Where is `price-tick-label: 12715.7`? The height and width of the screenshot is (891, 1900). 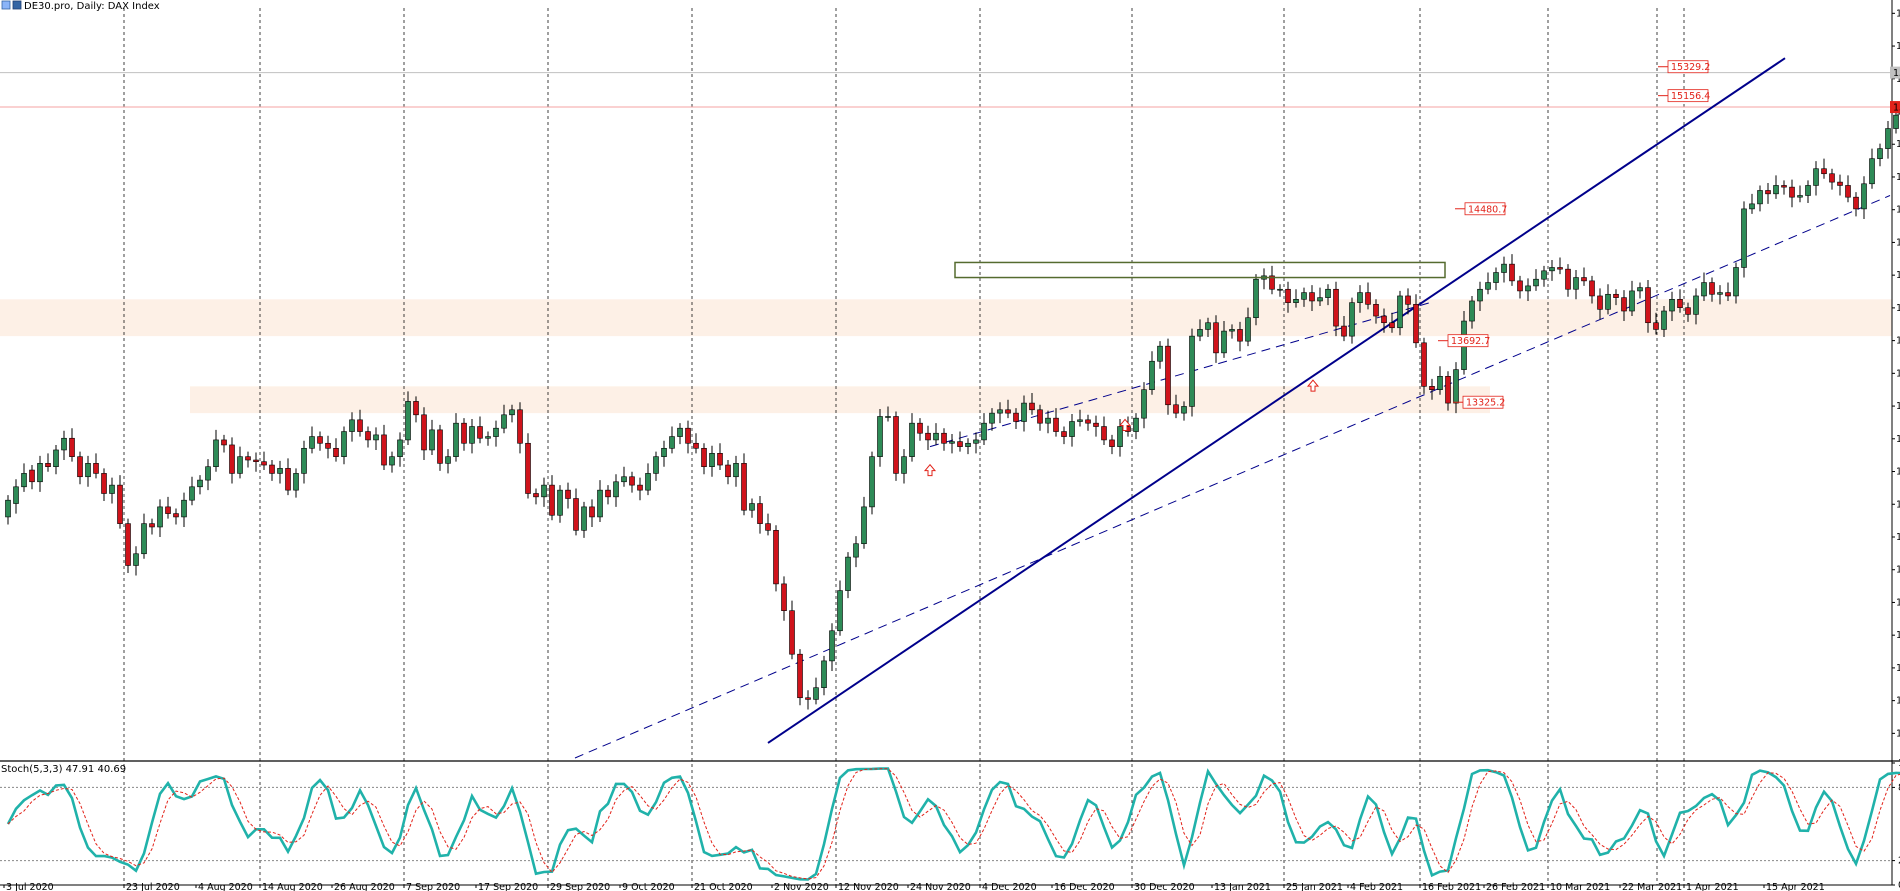
price-tick-label: 12715.7 is located at coordinates (1898, 504).